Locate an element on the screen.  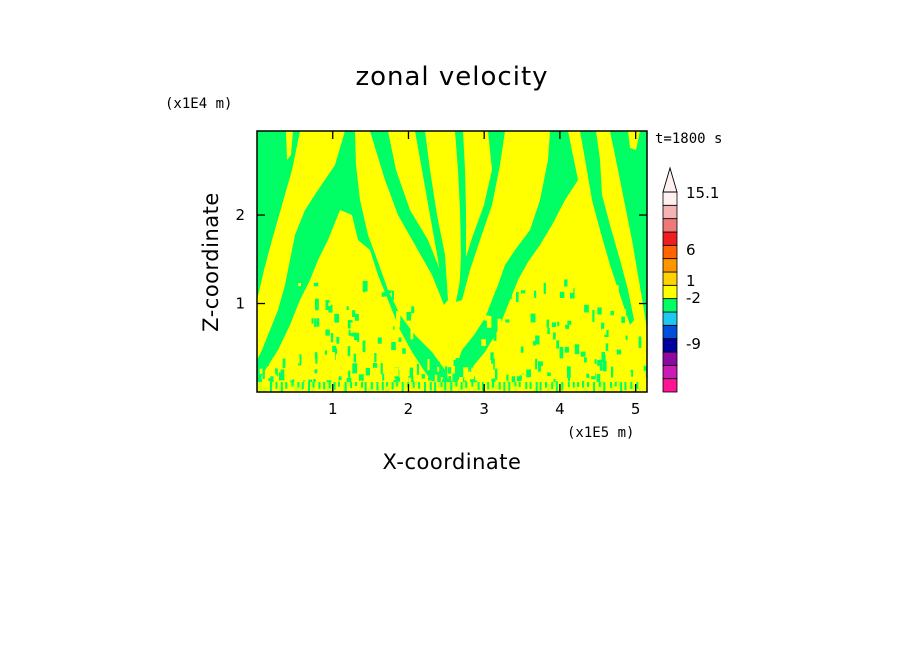
colorbar-extension-arrow is located at coordinates (670, 179).